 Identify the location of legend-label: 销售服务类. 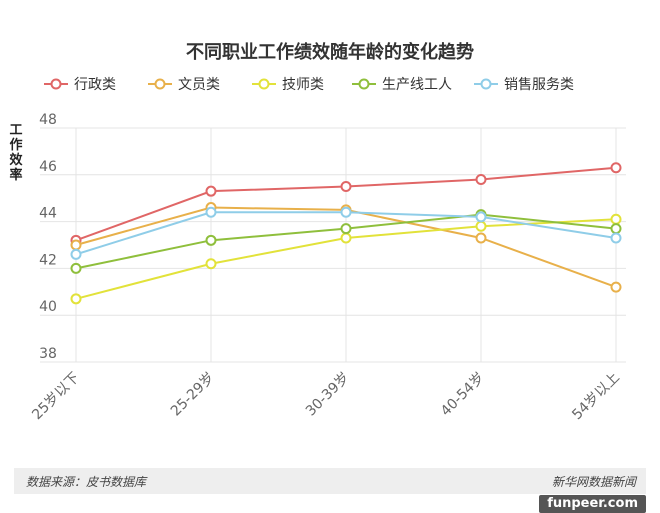
(539, 85).